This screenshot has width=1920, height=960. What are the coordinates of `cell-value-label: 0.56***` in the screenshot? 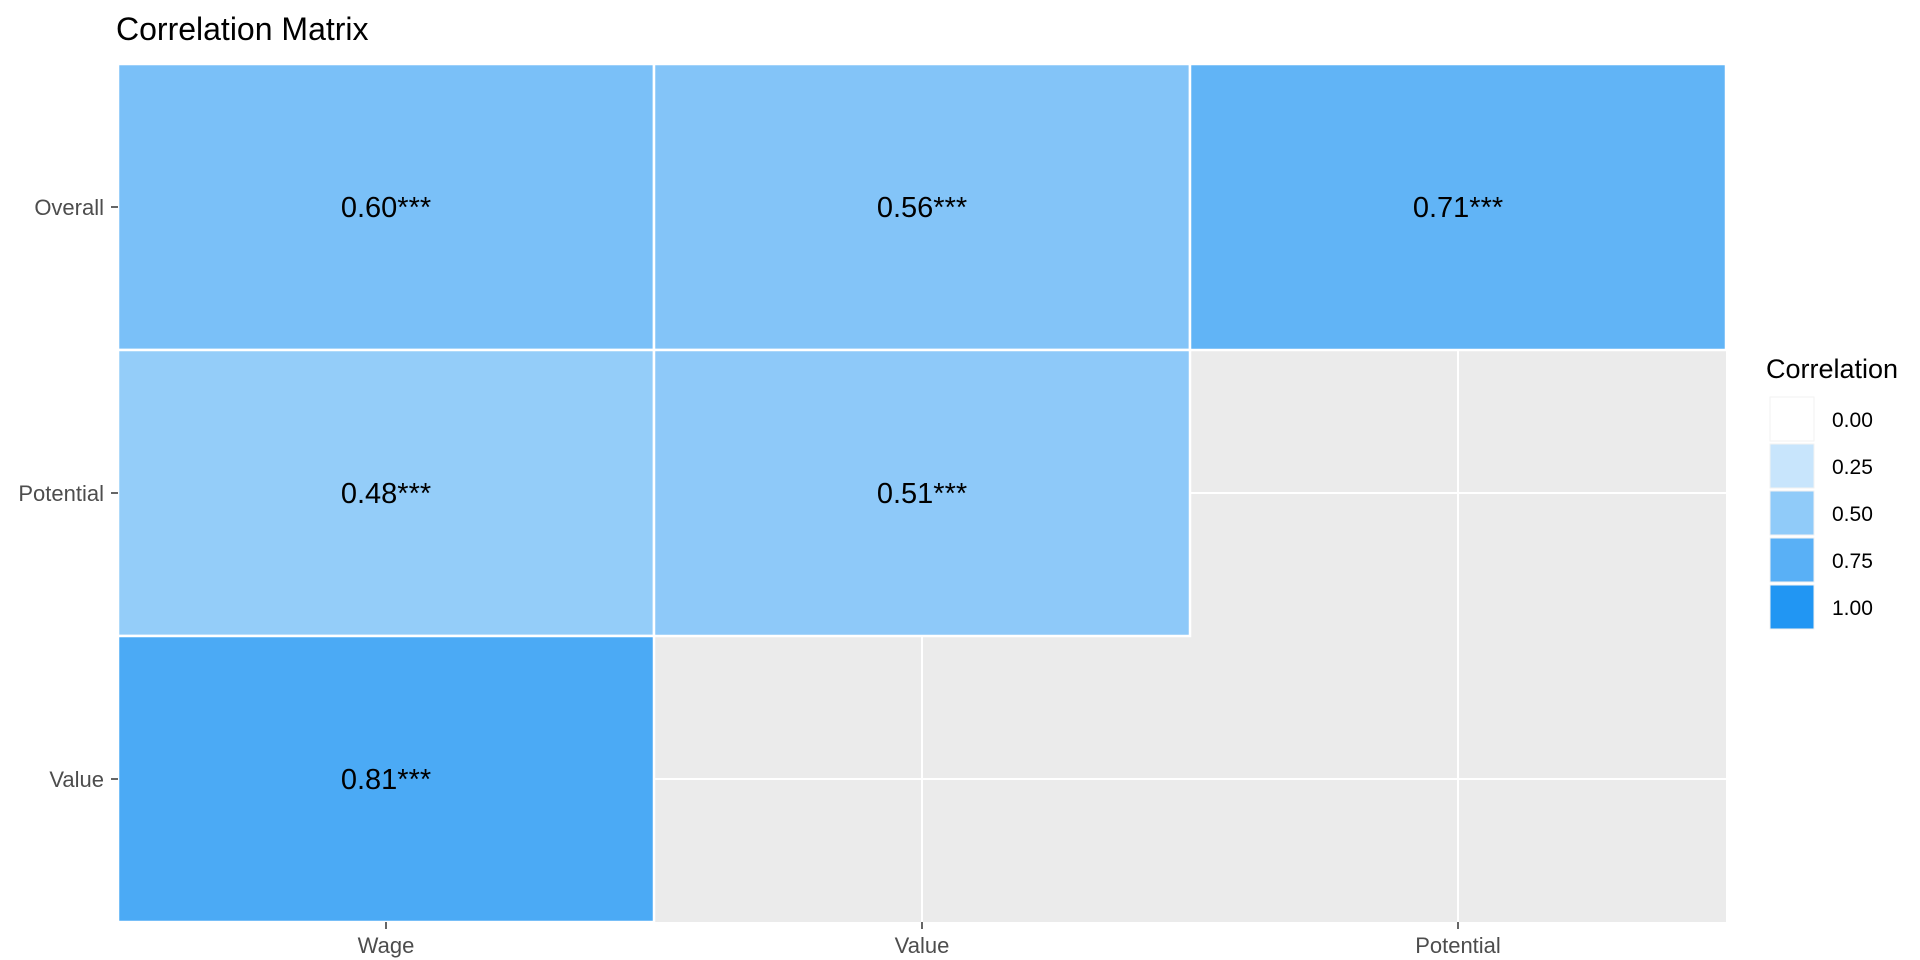 It's located at (922, 208).